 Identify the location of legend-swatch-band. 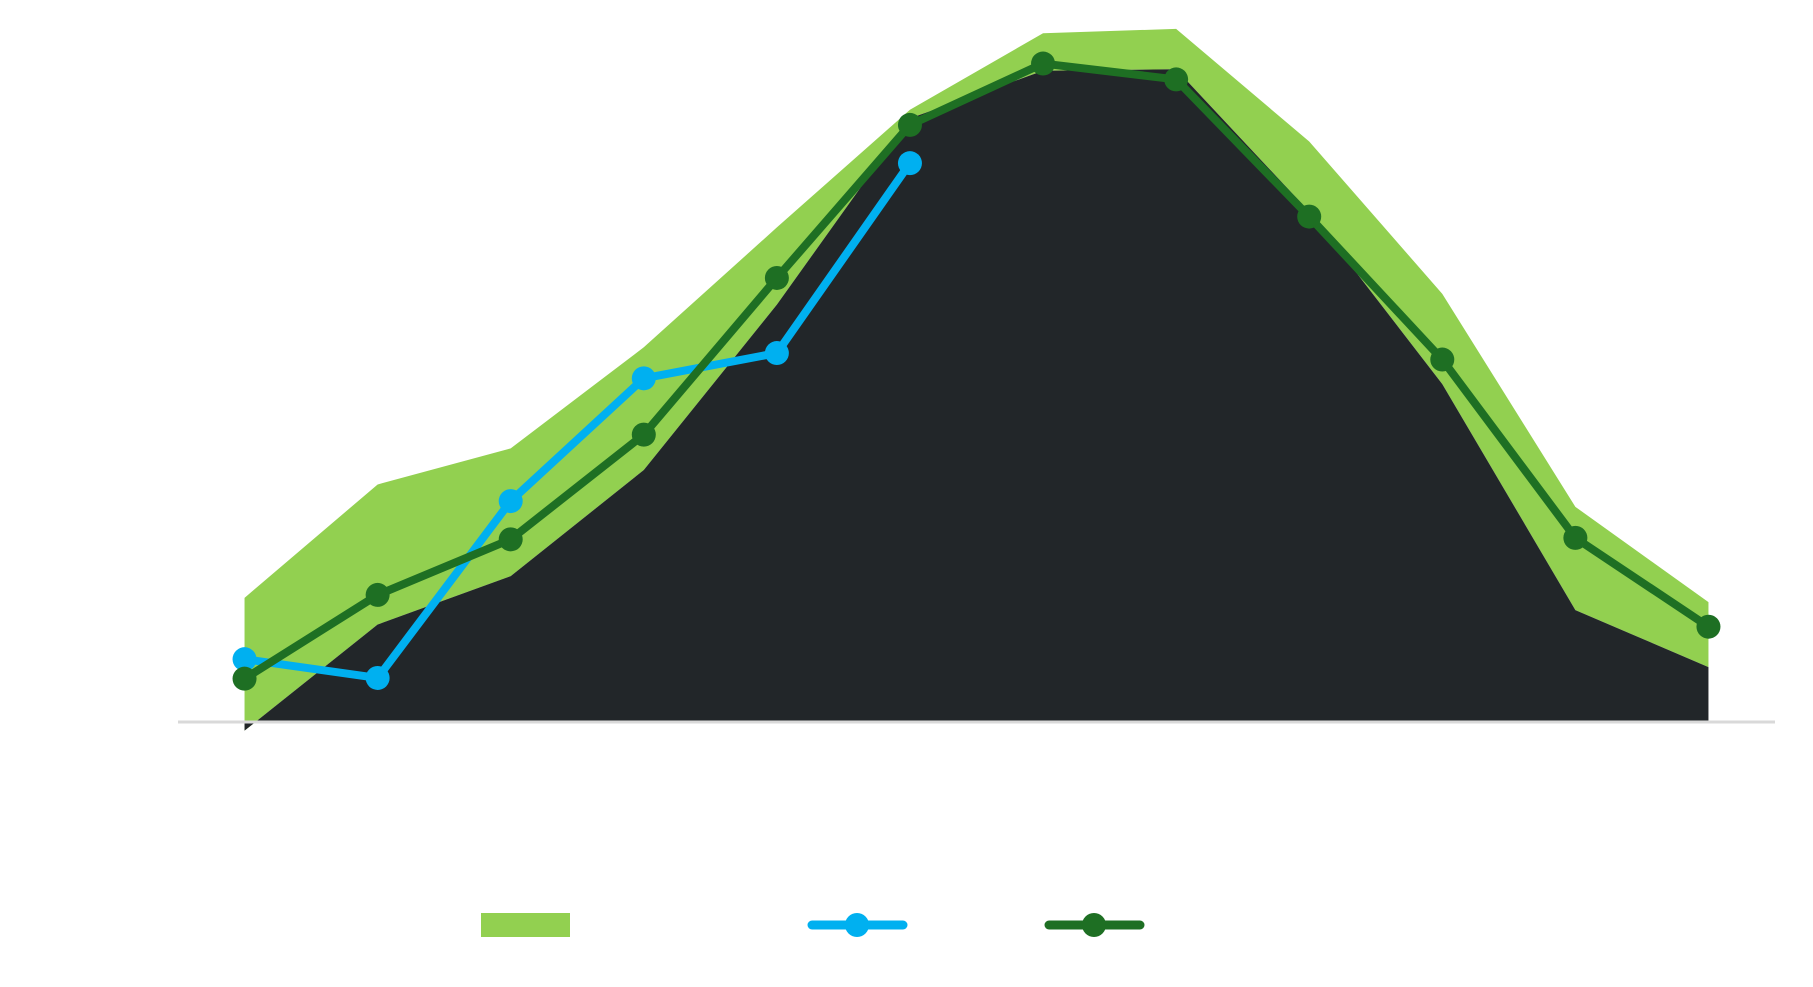
(525, 925).